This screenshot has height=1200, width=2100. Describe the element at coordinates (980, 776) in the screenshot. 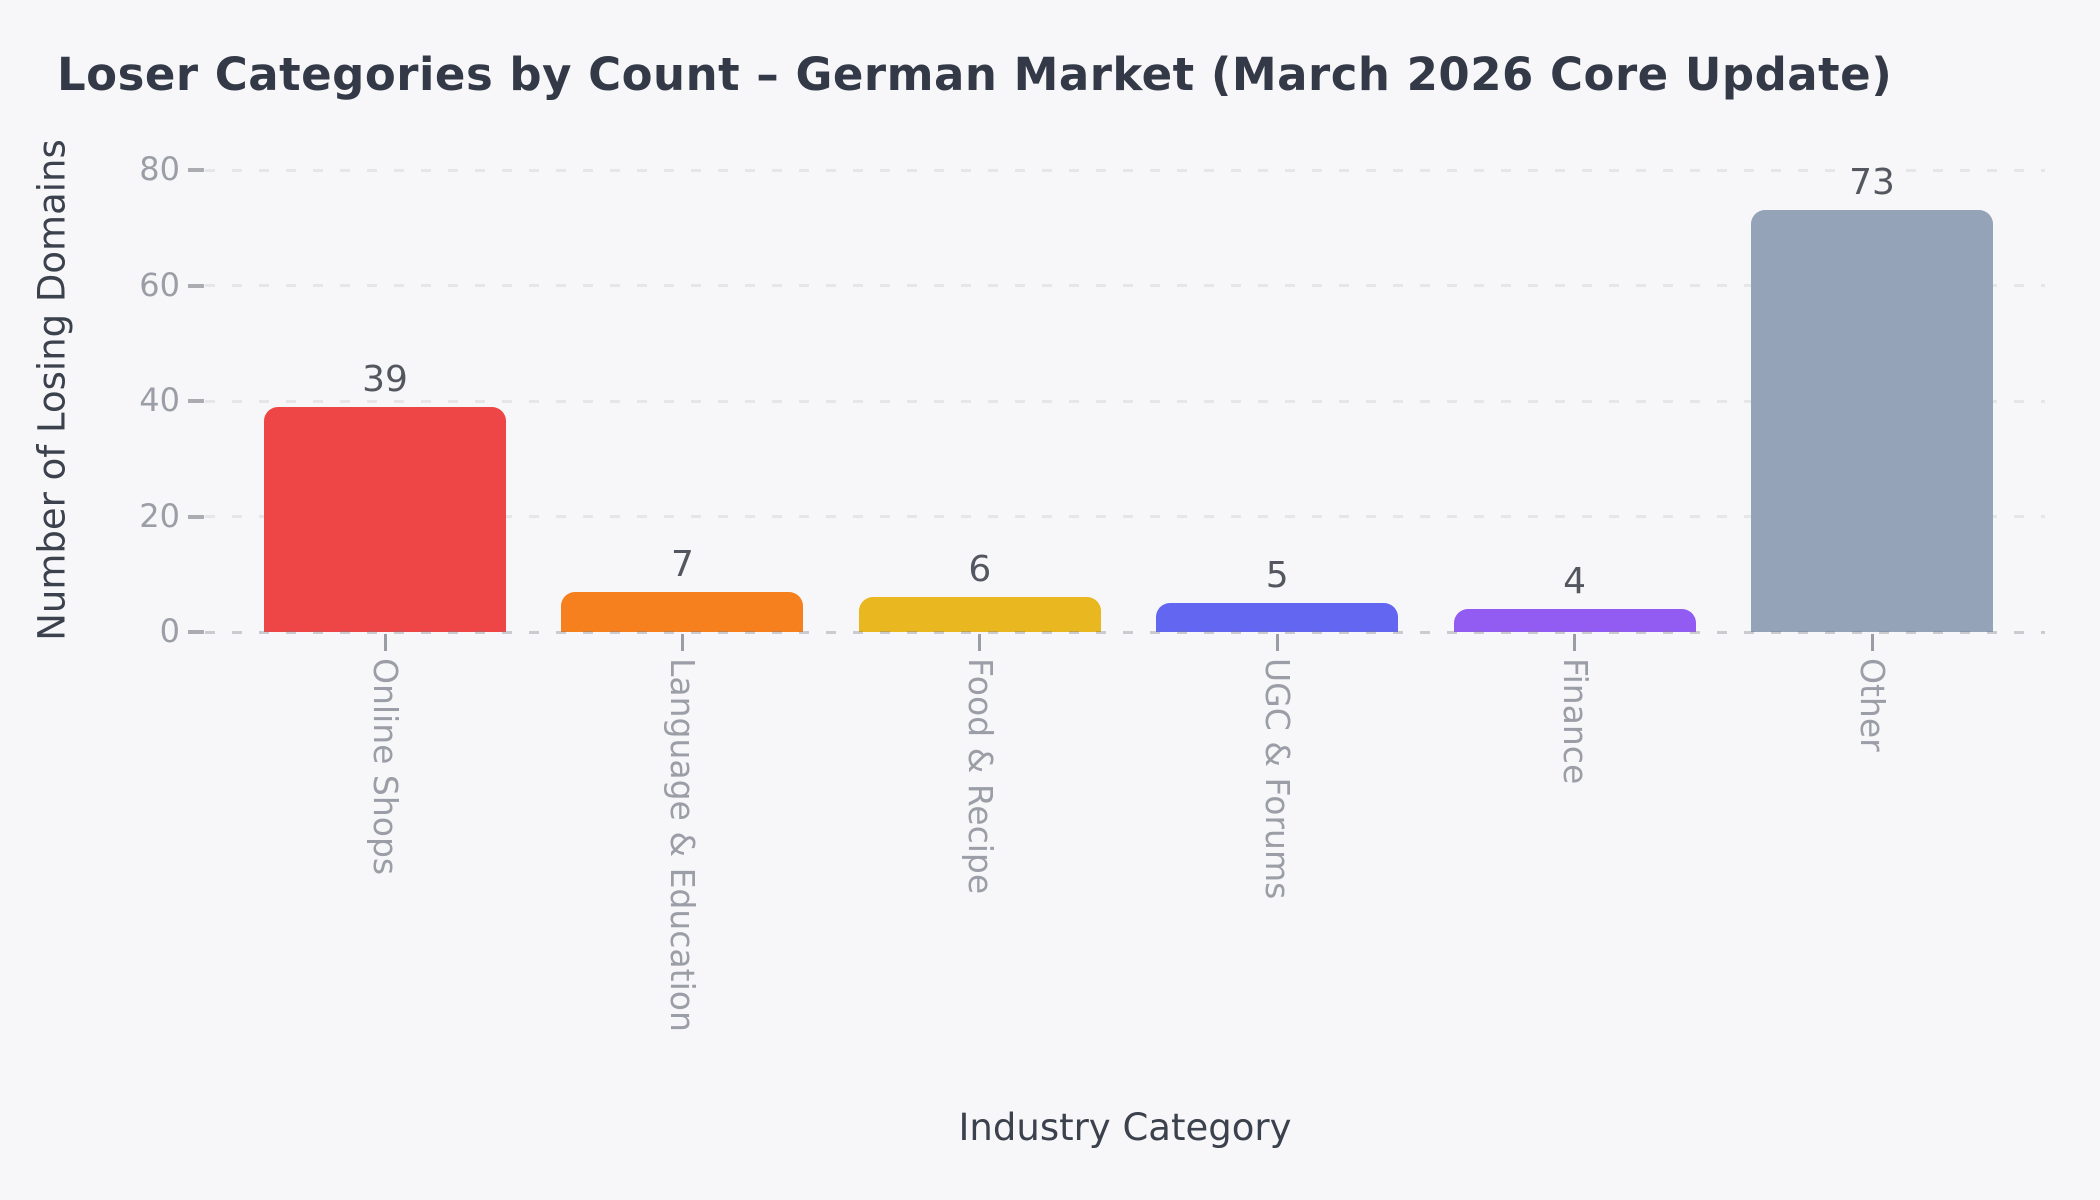

I see `category-label-food-recipe: Food & Recipe` at that location.